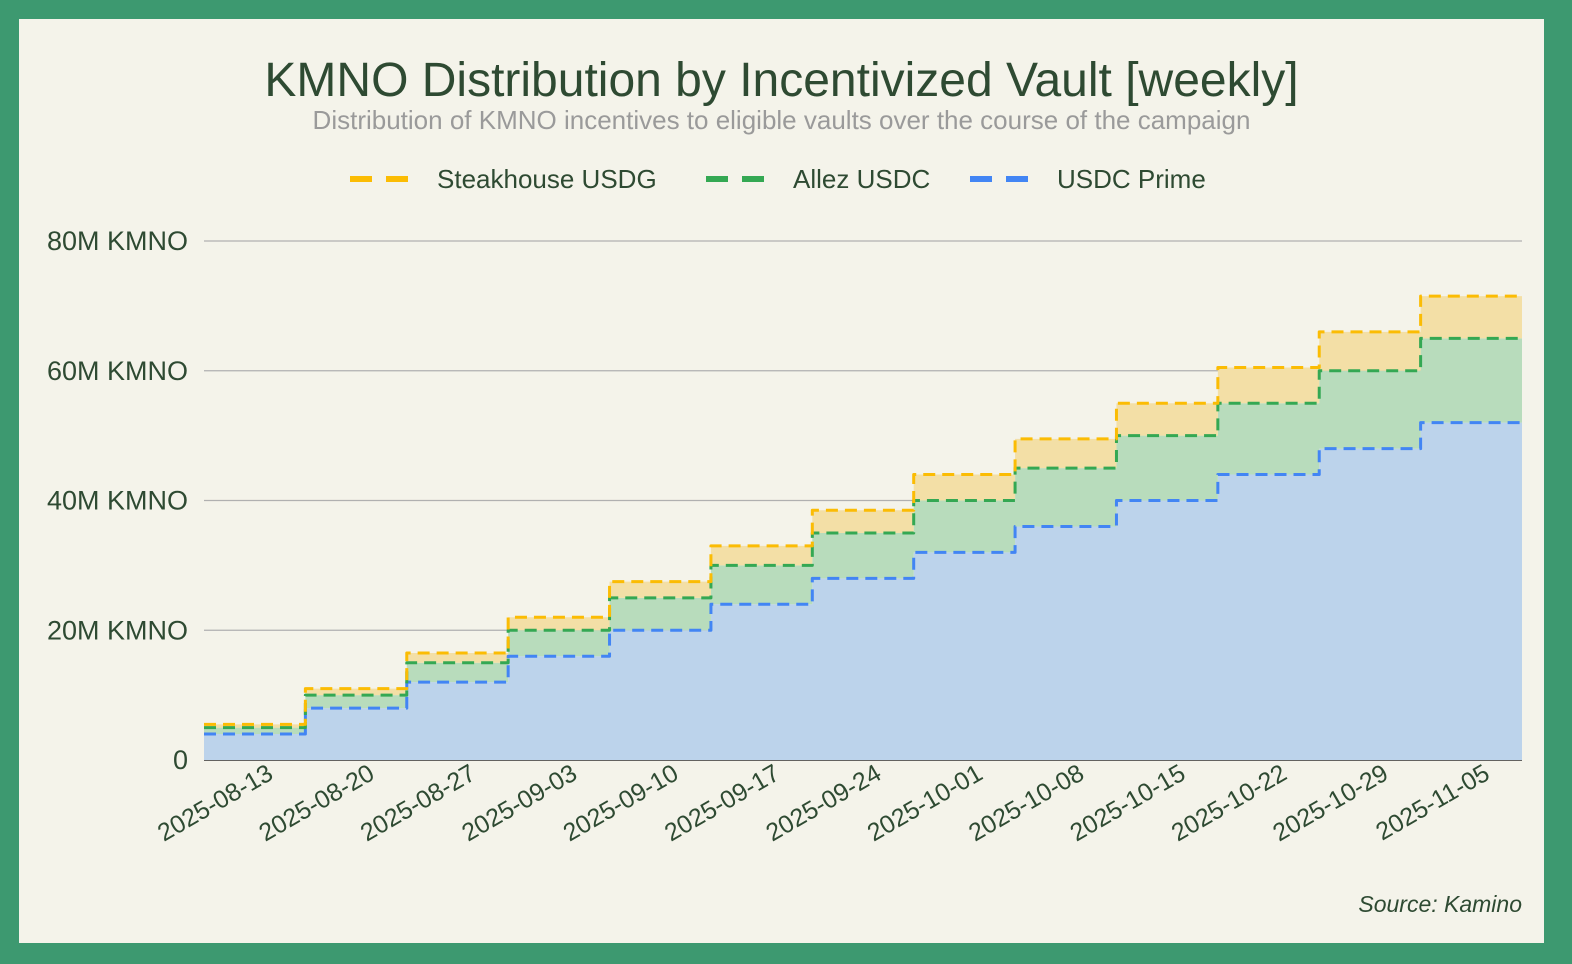  What do you see at coordinates (316, 803) in the screenshot?
I see `x-tick-label: 2025-08-20` at bounding box center [316, 803].